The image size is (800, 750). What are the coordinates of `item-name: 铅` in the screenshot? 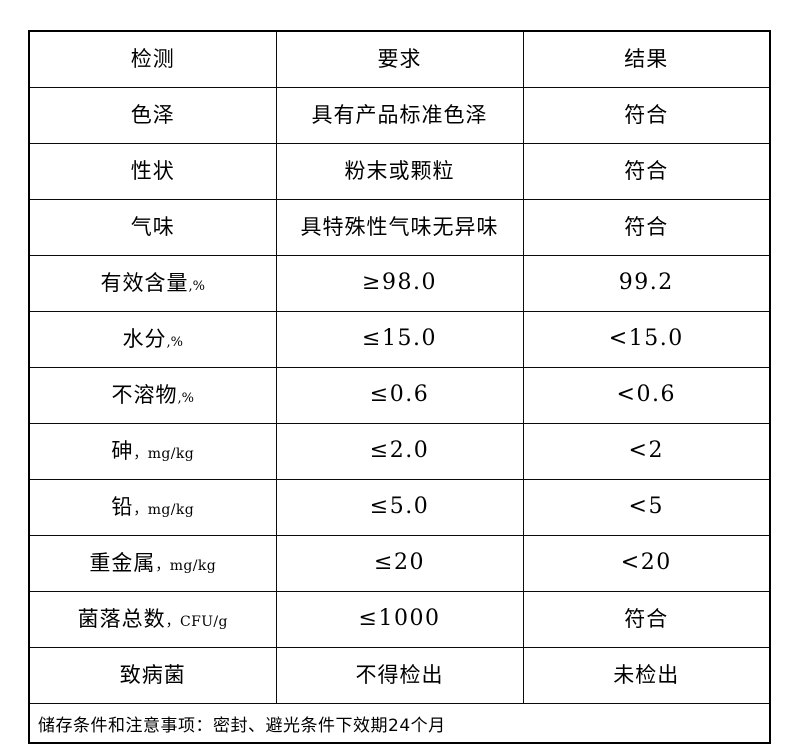 It's located at (122, 506).